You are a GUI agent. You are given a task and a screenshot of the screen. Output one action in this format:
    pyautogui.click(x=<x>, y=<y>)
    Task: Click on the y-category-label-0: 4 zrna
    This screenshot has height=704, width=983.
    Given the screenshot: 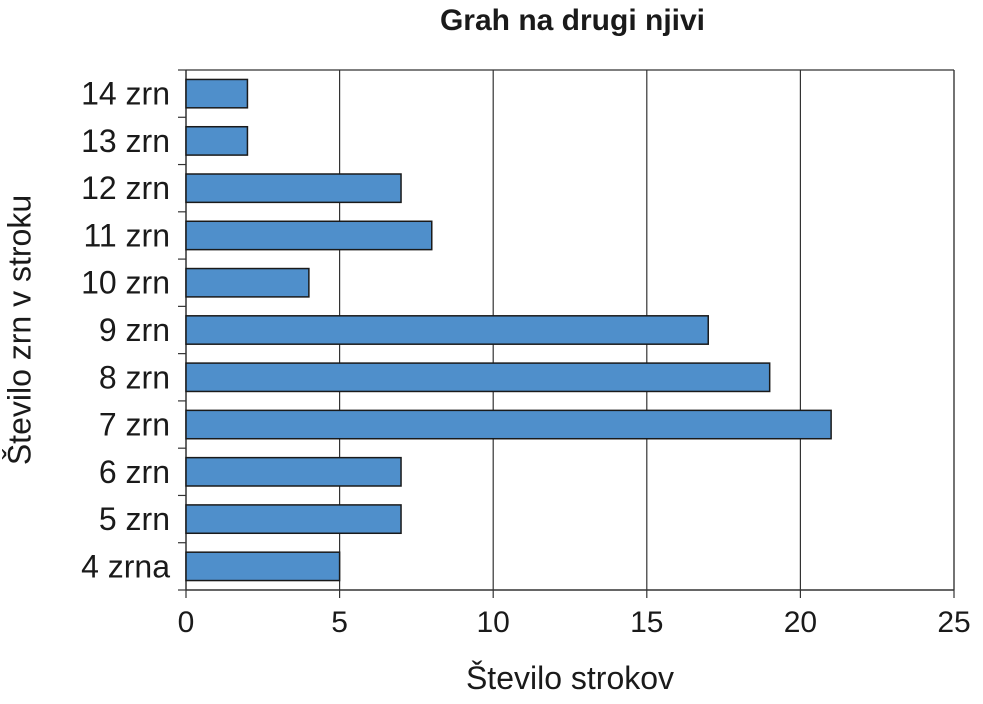 What is the action you would take?
    pyautogui.click(x=125, y=566)
    